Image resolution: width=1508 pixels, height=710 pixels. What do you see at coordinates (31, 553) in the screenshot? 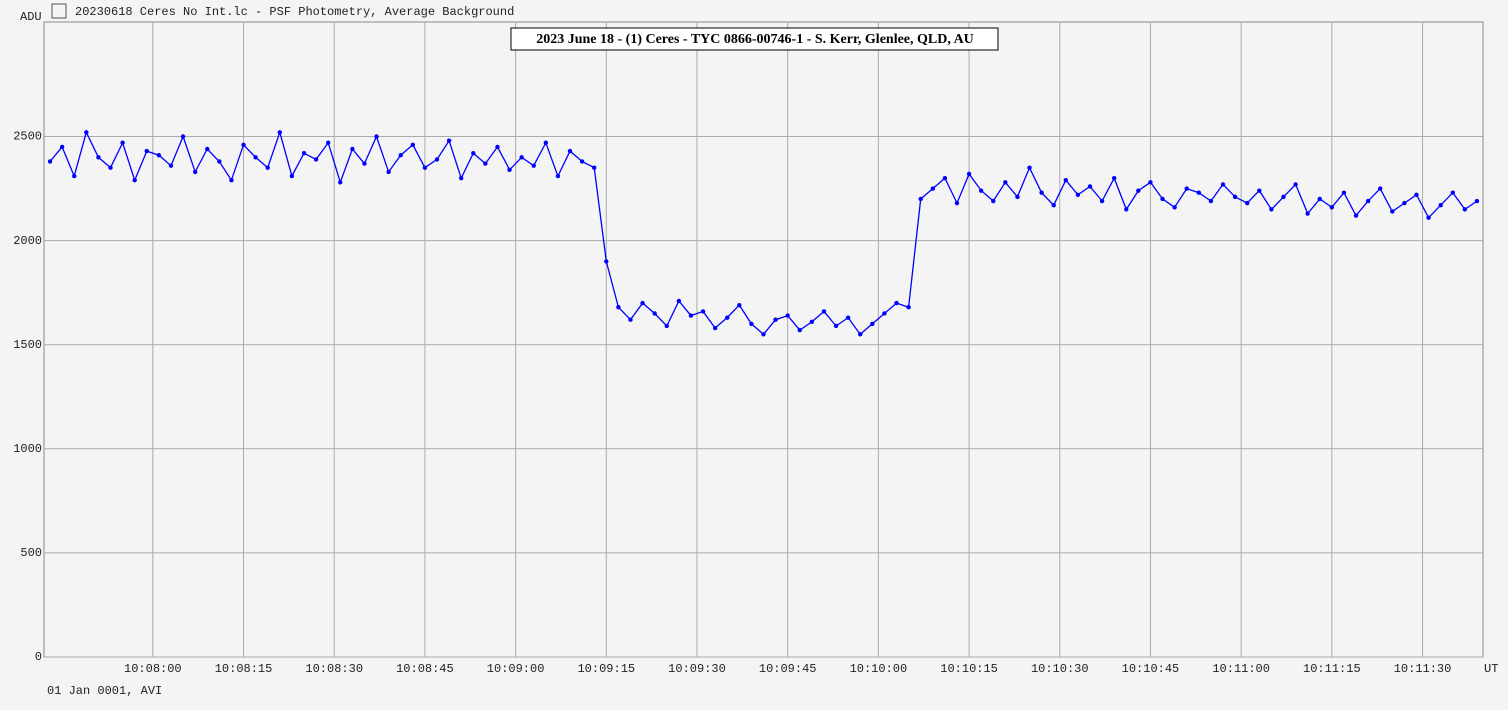
I see `y-tick-label: 500` at bounding box center [31, 553].